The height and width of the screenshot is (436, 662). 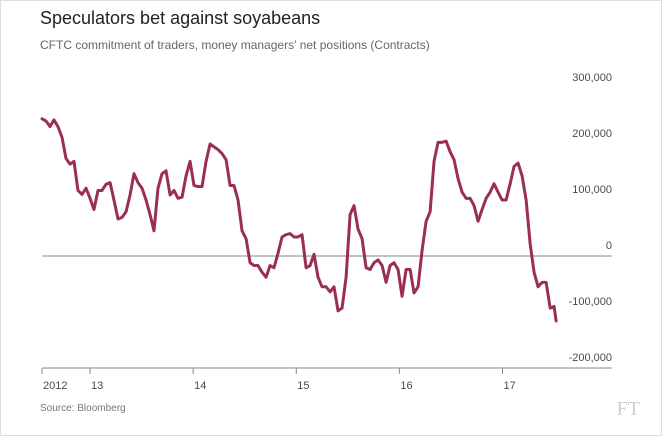 I want to click on x-tick-label: 14, so click(x=200, y=386).